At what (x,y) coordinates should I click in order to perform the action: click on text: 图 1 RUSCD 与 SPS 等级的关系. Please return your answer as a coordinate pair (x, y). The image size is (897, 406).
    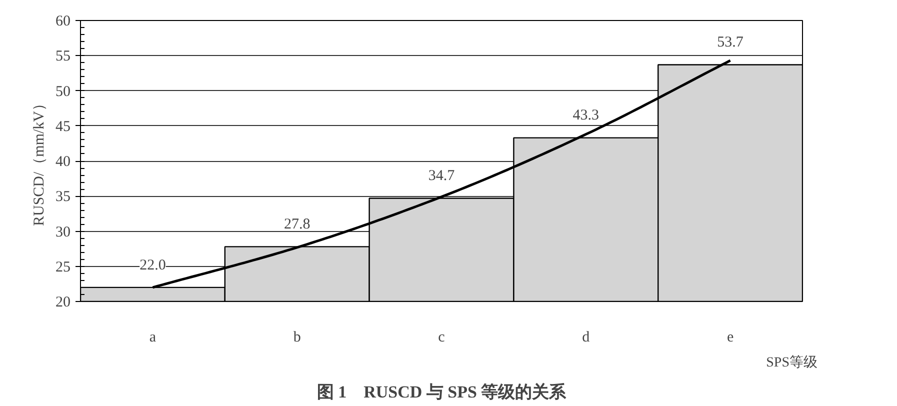
    Looking at the image, I should click on (442, 392).